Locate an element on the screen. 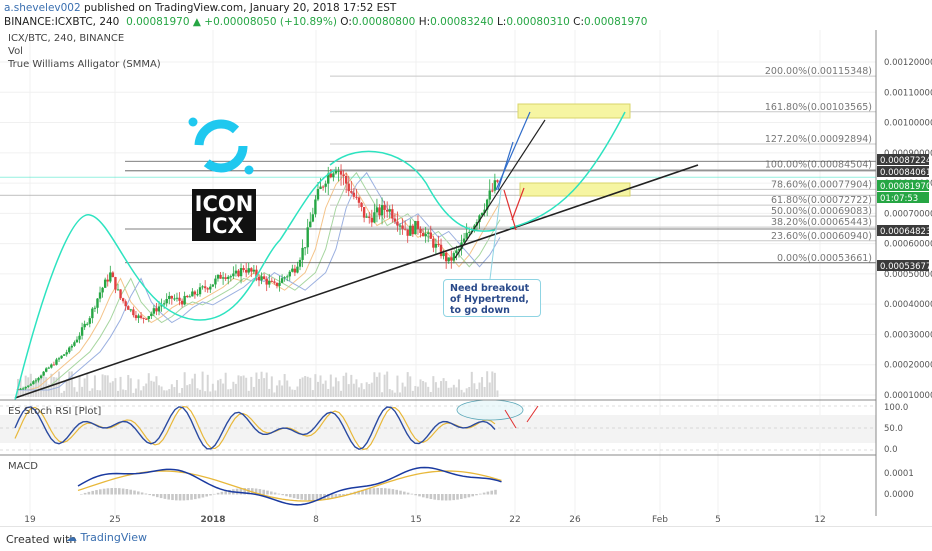 This screenshot has height=551, width=932. badge-line-1: ICON is located at coordinates (224, 204).